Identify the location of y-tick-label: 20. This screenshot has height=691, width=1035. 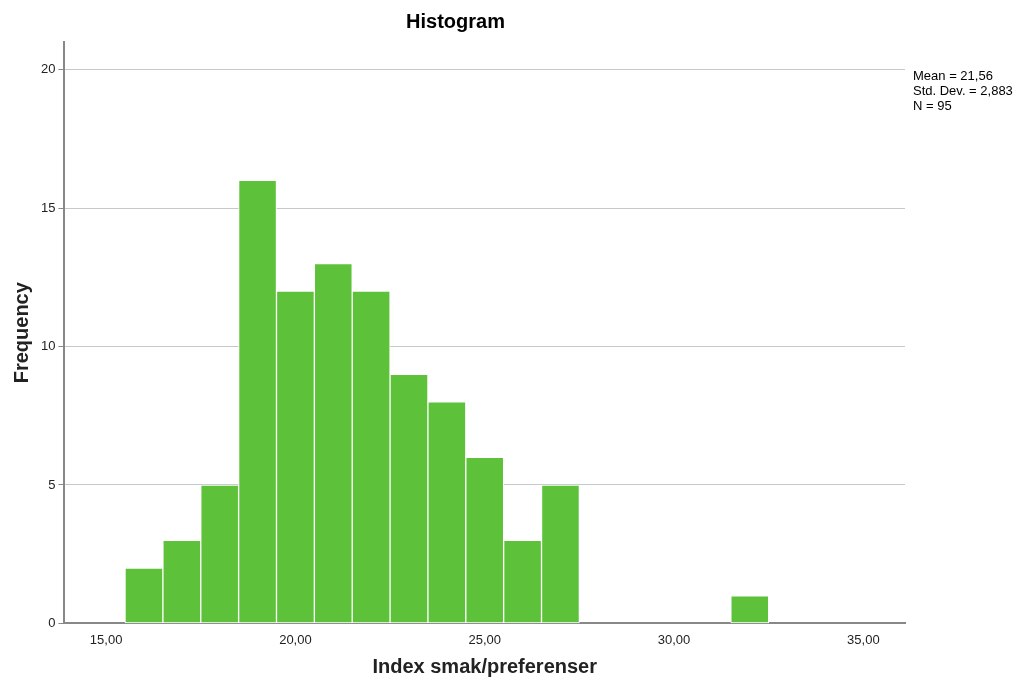
(48, 69).